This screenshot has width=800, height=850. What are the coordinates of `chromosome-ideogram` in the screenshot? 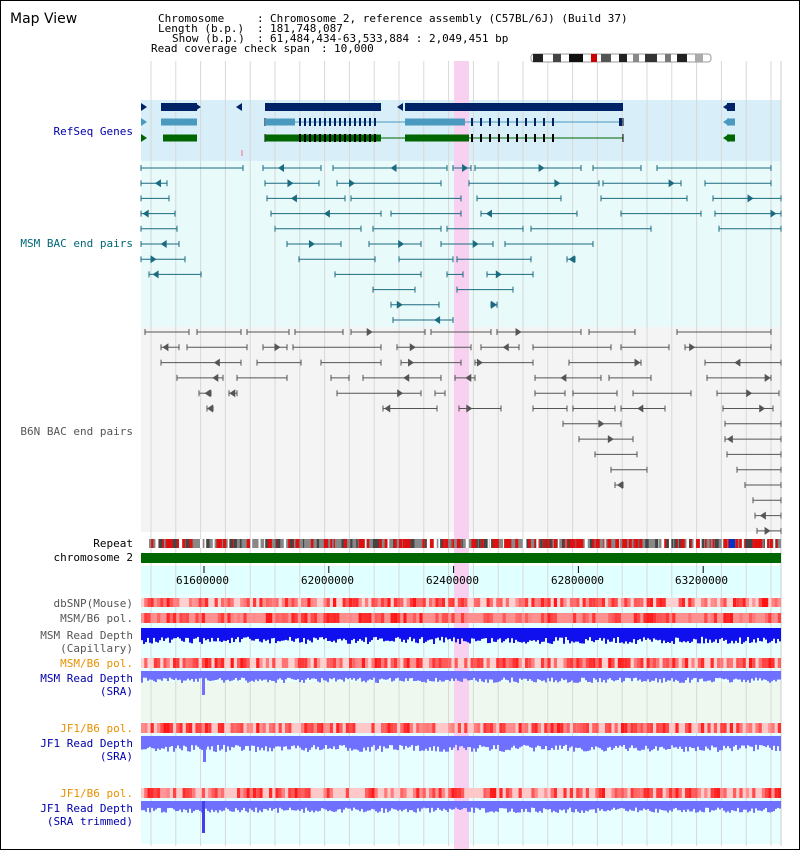 It's located at (621, 58).